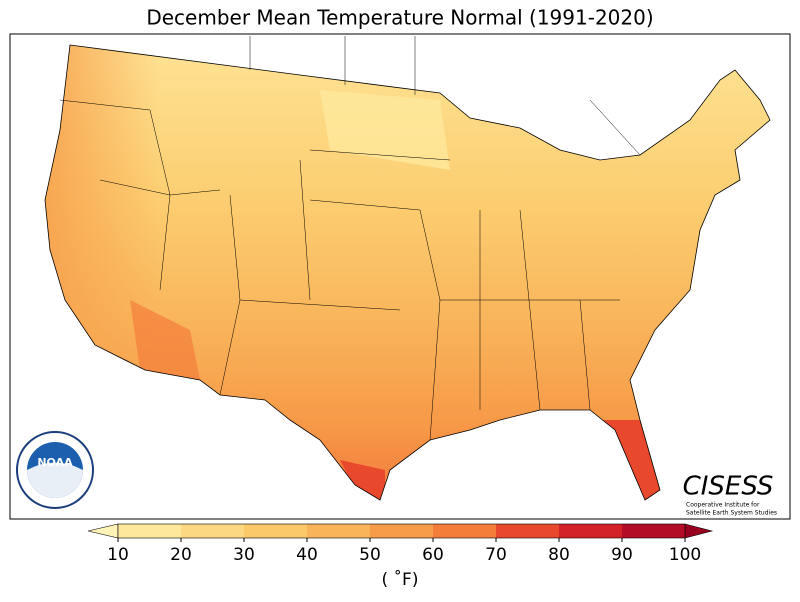 The height and width of the screenshot is (602, 800). I want to click on colorbar-under, so click(103, 531).